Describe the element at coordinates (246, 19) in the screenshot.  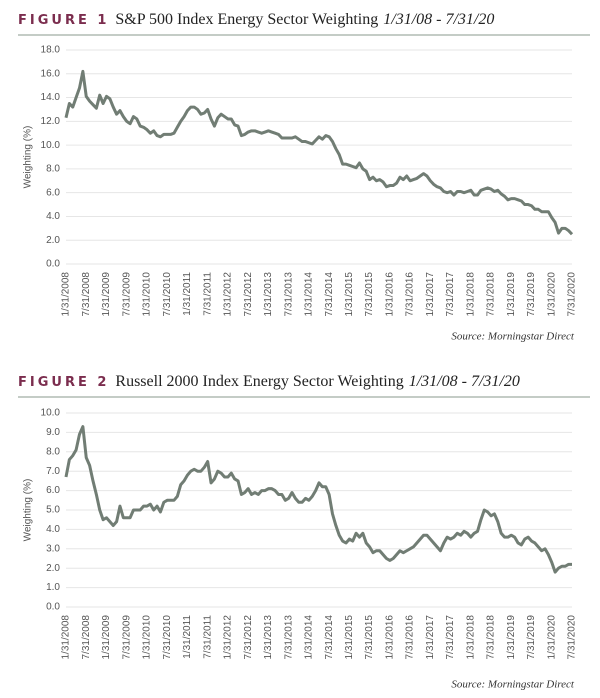
I see `title: S&P 500 Index Energy Sector Weighting` at that location.